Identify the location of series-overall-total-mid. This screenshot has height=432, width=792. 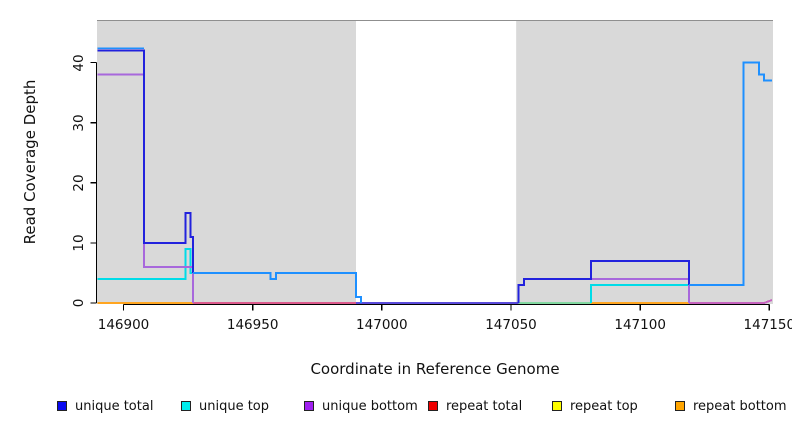
(278, 287).